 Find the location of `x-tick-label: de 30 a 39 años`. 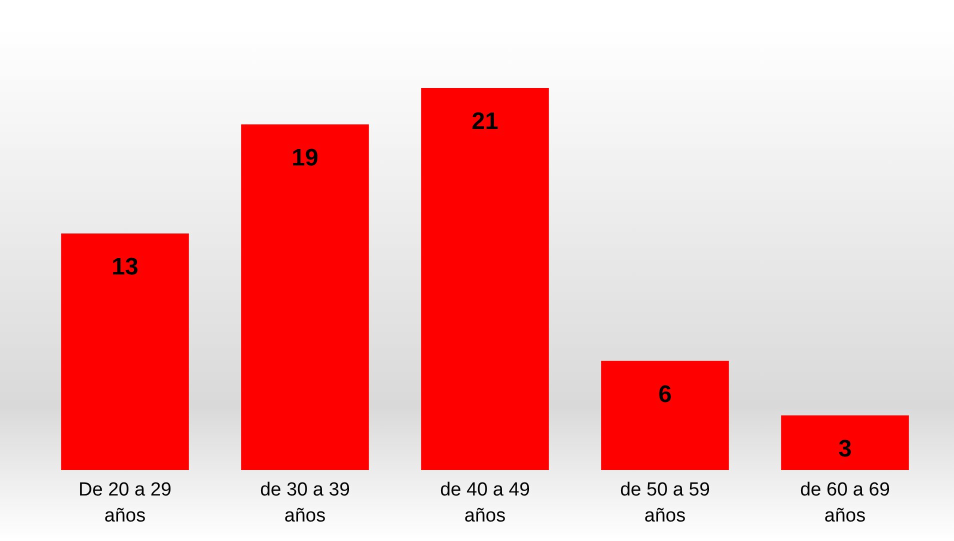

x-tick-label: de 30 a 39 años is located at coordinates (305, 503).